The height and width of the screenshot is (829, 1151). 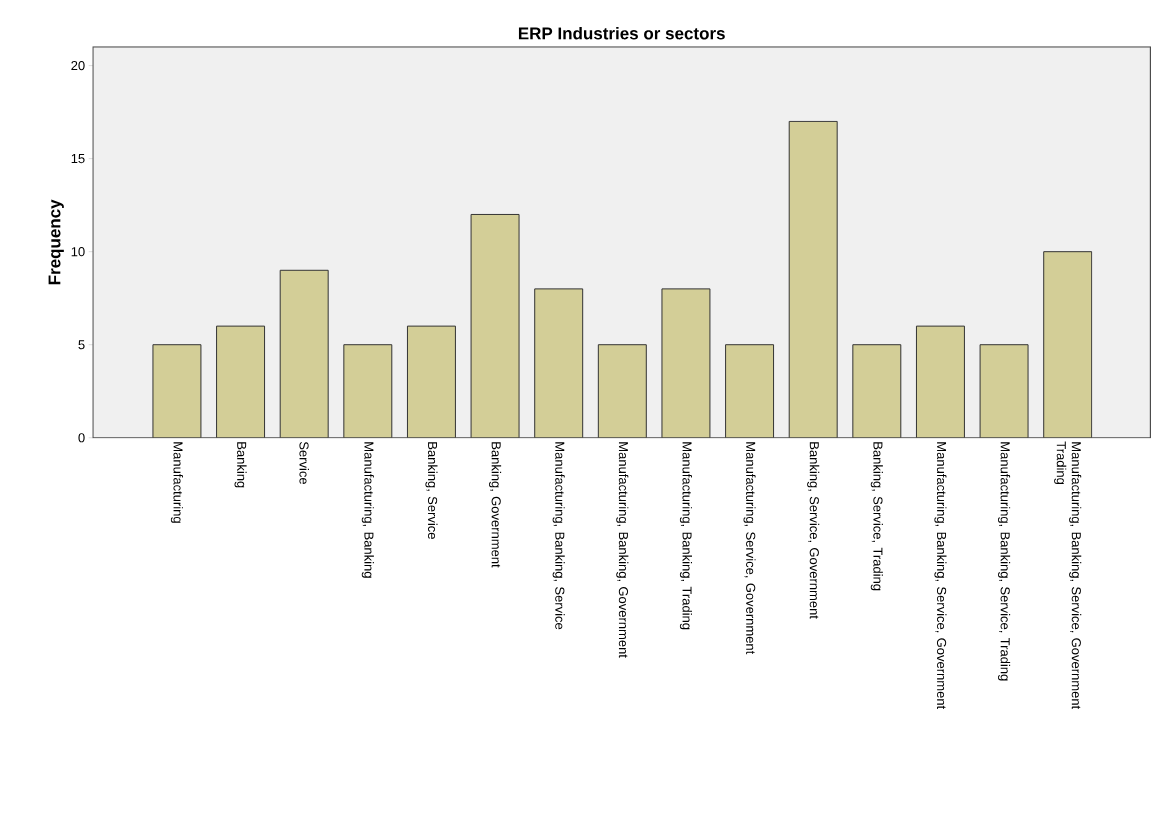 What do you see at coordinates (240, 465) in the screenshot?
I see `x-tick-label: Banking` at bounding box center [240, 465].